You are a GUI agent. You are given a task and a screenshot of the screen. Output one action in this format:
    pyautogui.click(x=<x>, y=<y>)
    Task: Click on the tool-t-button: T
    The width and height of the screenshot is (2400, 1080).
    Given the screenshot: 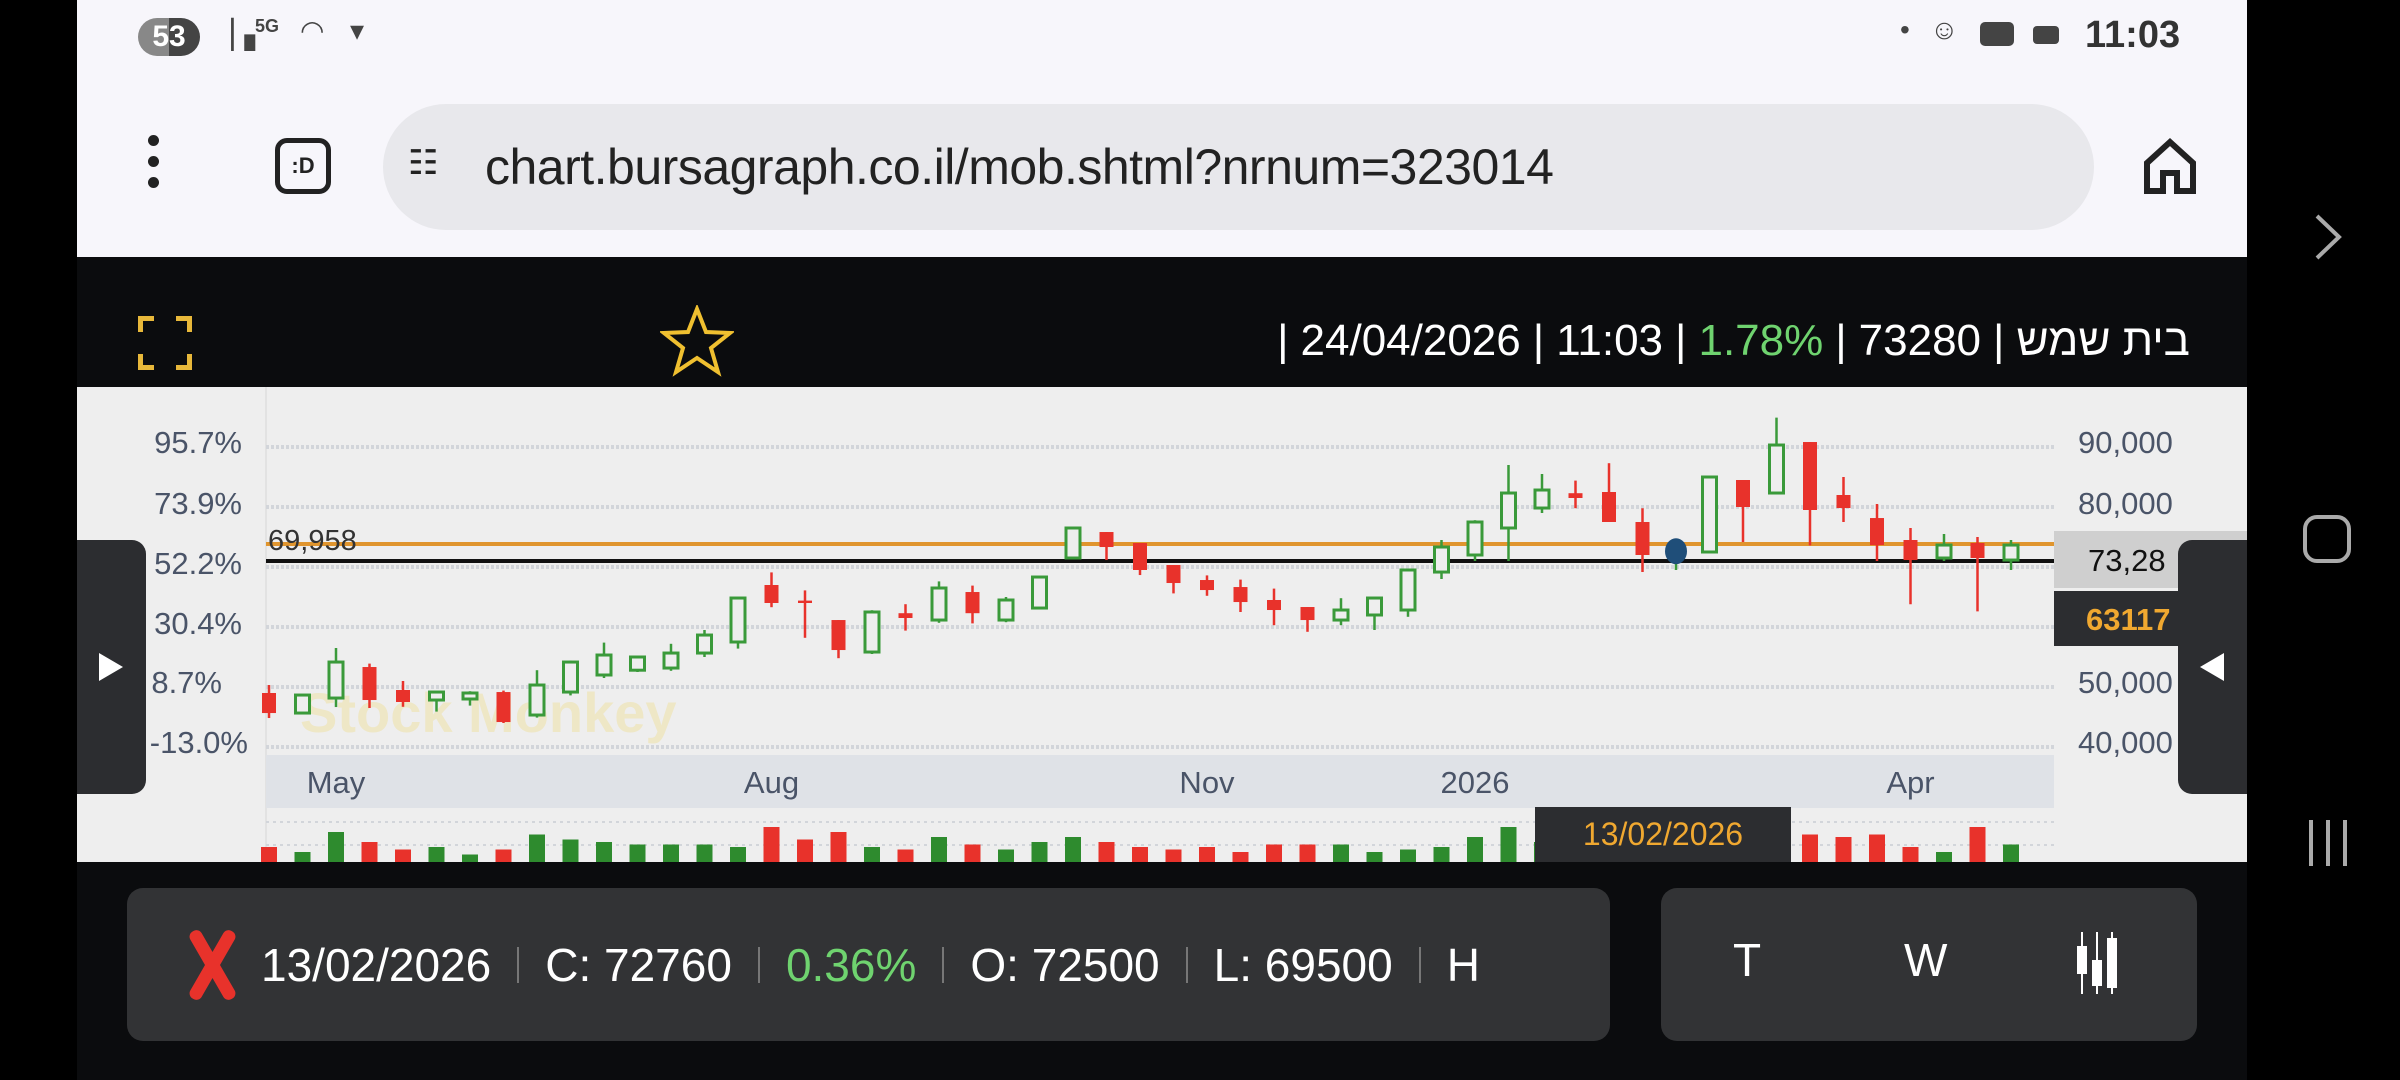 What is the action you would take?
    pyautogui.click(x=1747, y=960)
    